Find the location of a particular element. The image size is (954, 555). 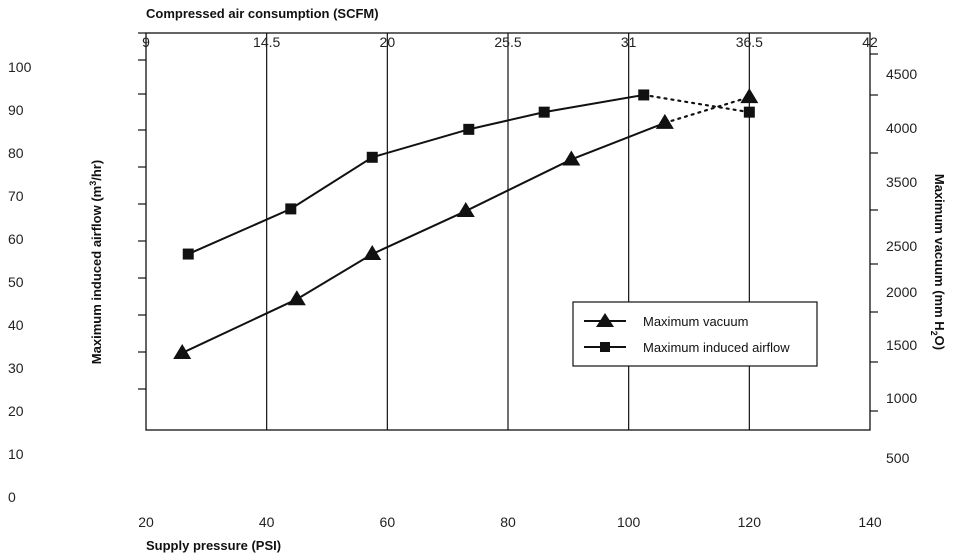

bottom-tick-label: 20 is located at coordinates (146, 522).